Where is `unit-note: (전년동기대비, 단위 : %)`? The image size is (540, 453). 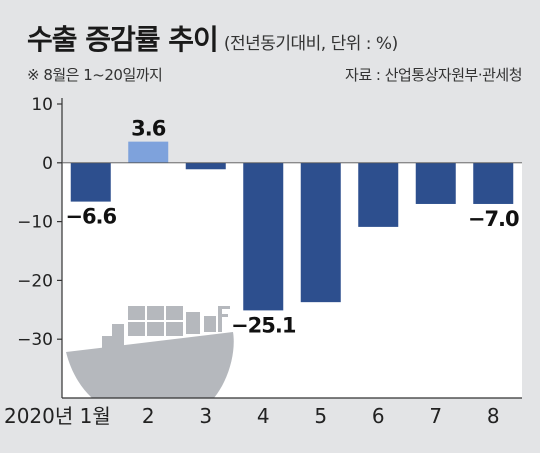 unit-note: (전년동기대비, 단위 : %) is located at coordinates (310, 44).